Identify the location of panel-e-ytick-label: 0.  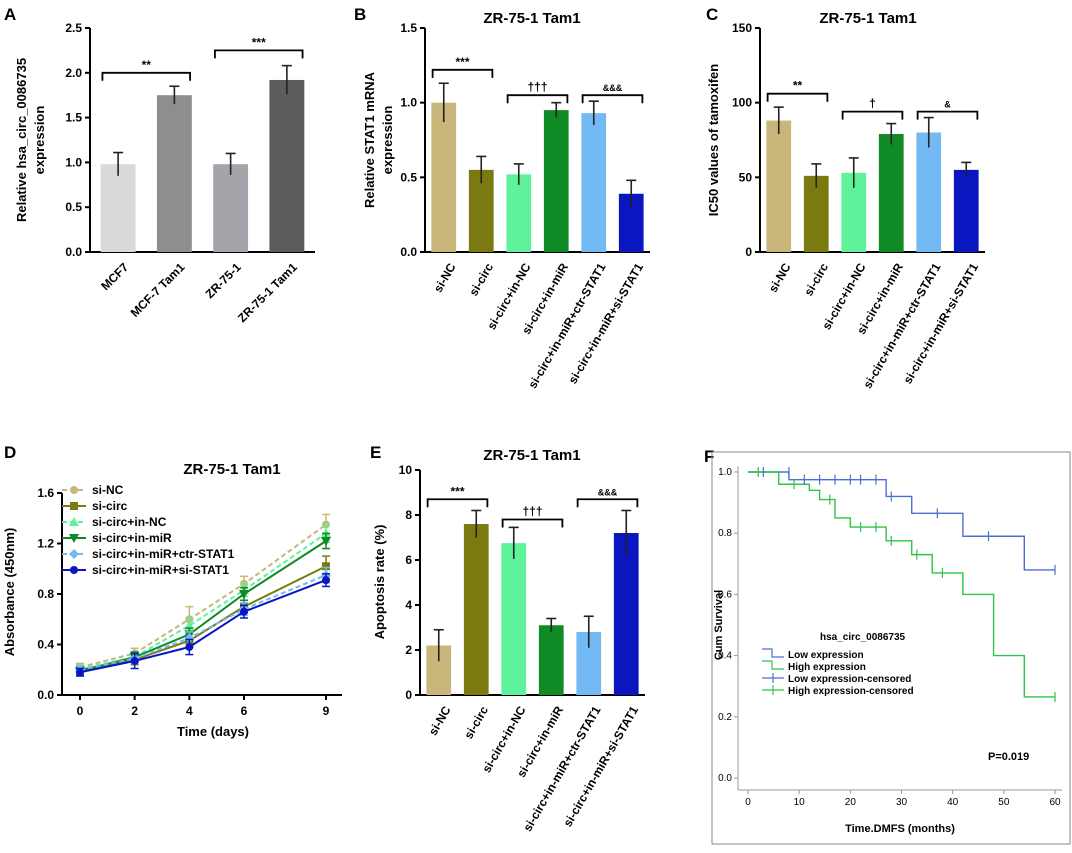
(408, 695).